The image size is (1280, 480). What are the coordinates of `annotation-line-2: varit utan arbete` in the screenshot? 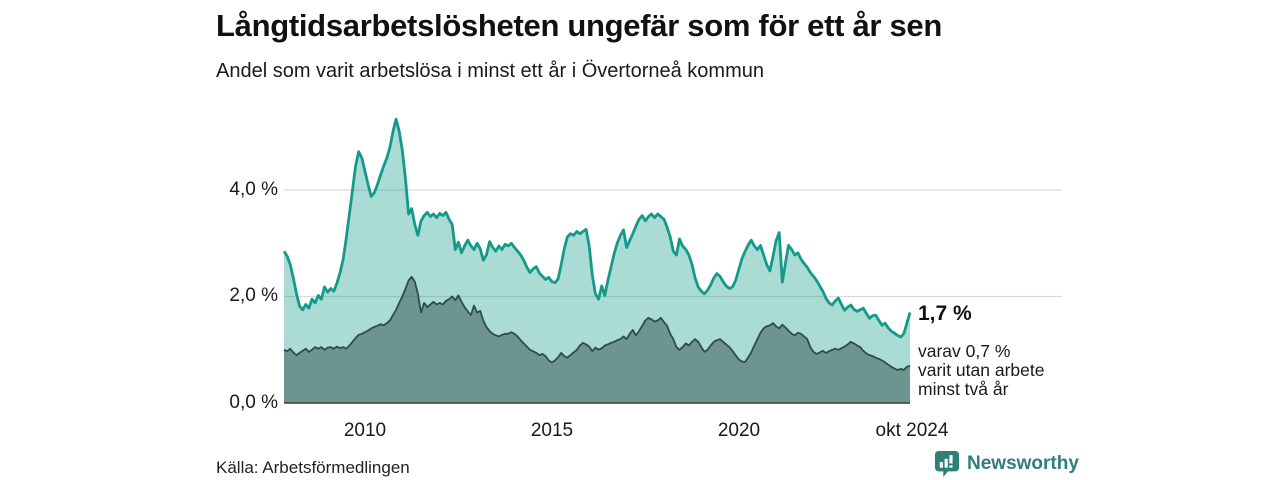 It's located at (981, 370).